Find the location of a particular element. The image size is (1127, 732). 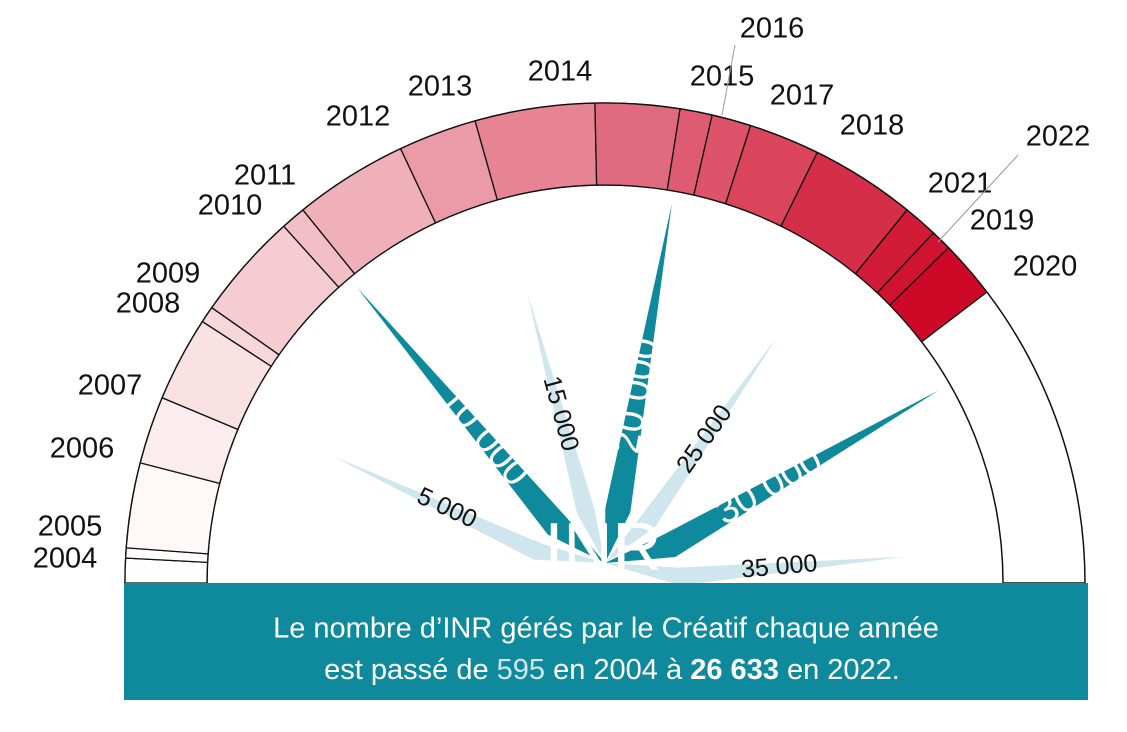

year-label: 2015 is located at coordinates (722, 77).